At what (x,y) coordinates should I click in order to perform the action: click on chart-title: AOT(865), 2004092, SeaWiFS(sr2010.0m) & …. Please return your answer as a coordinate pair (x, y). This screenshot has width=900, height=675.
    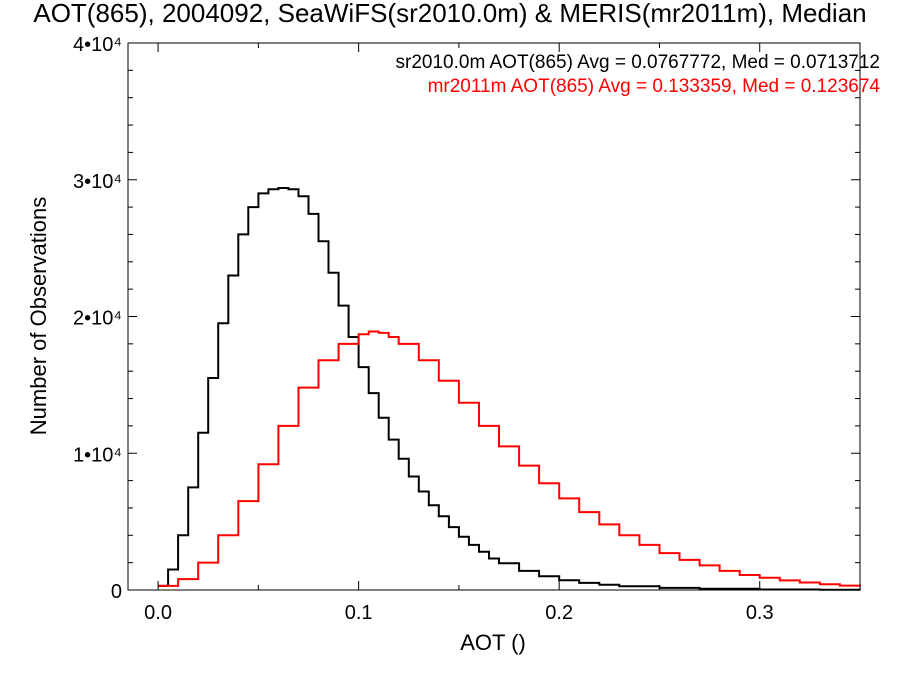
    Looking at the image, I should click on (450, 14).